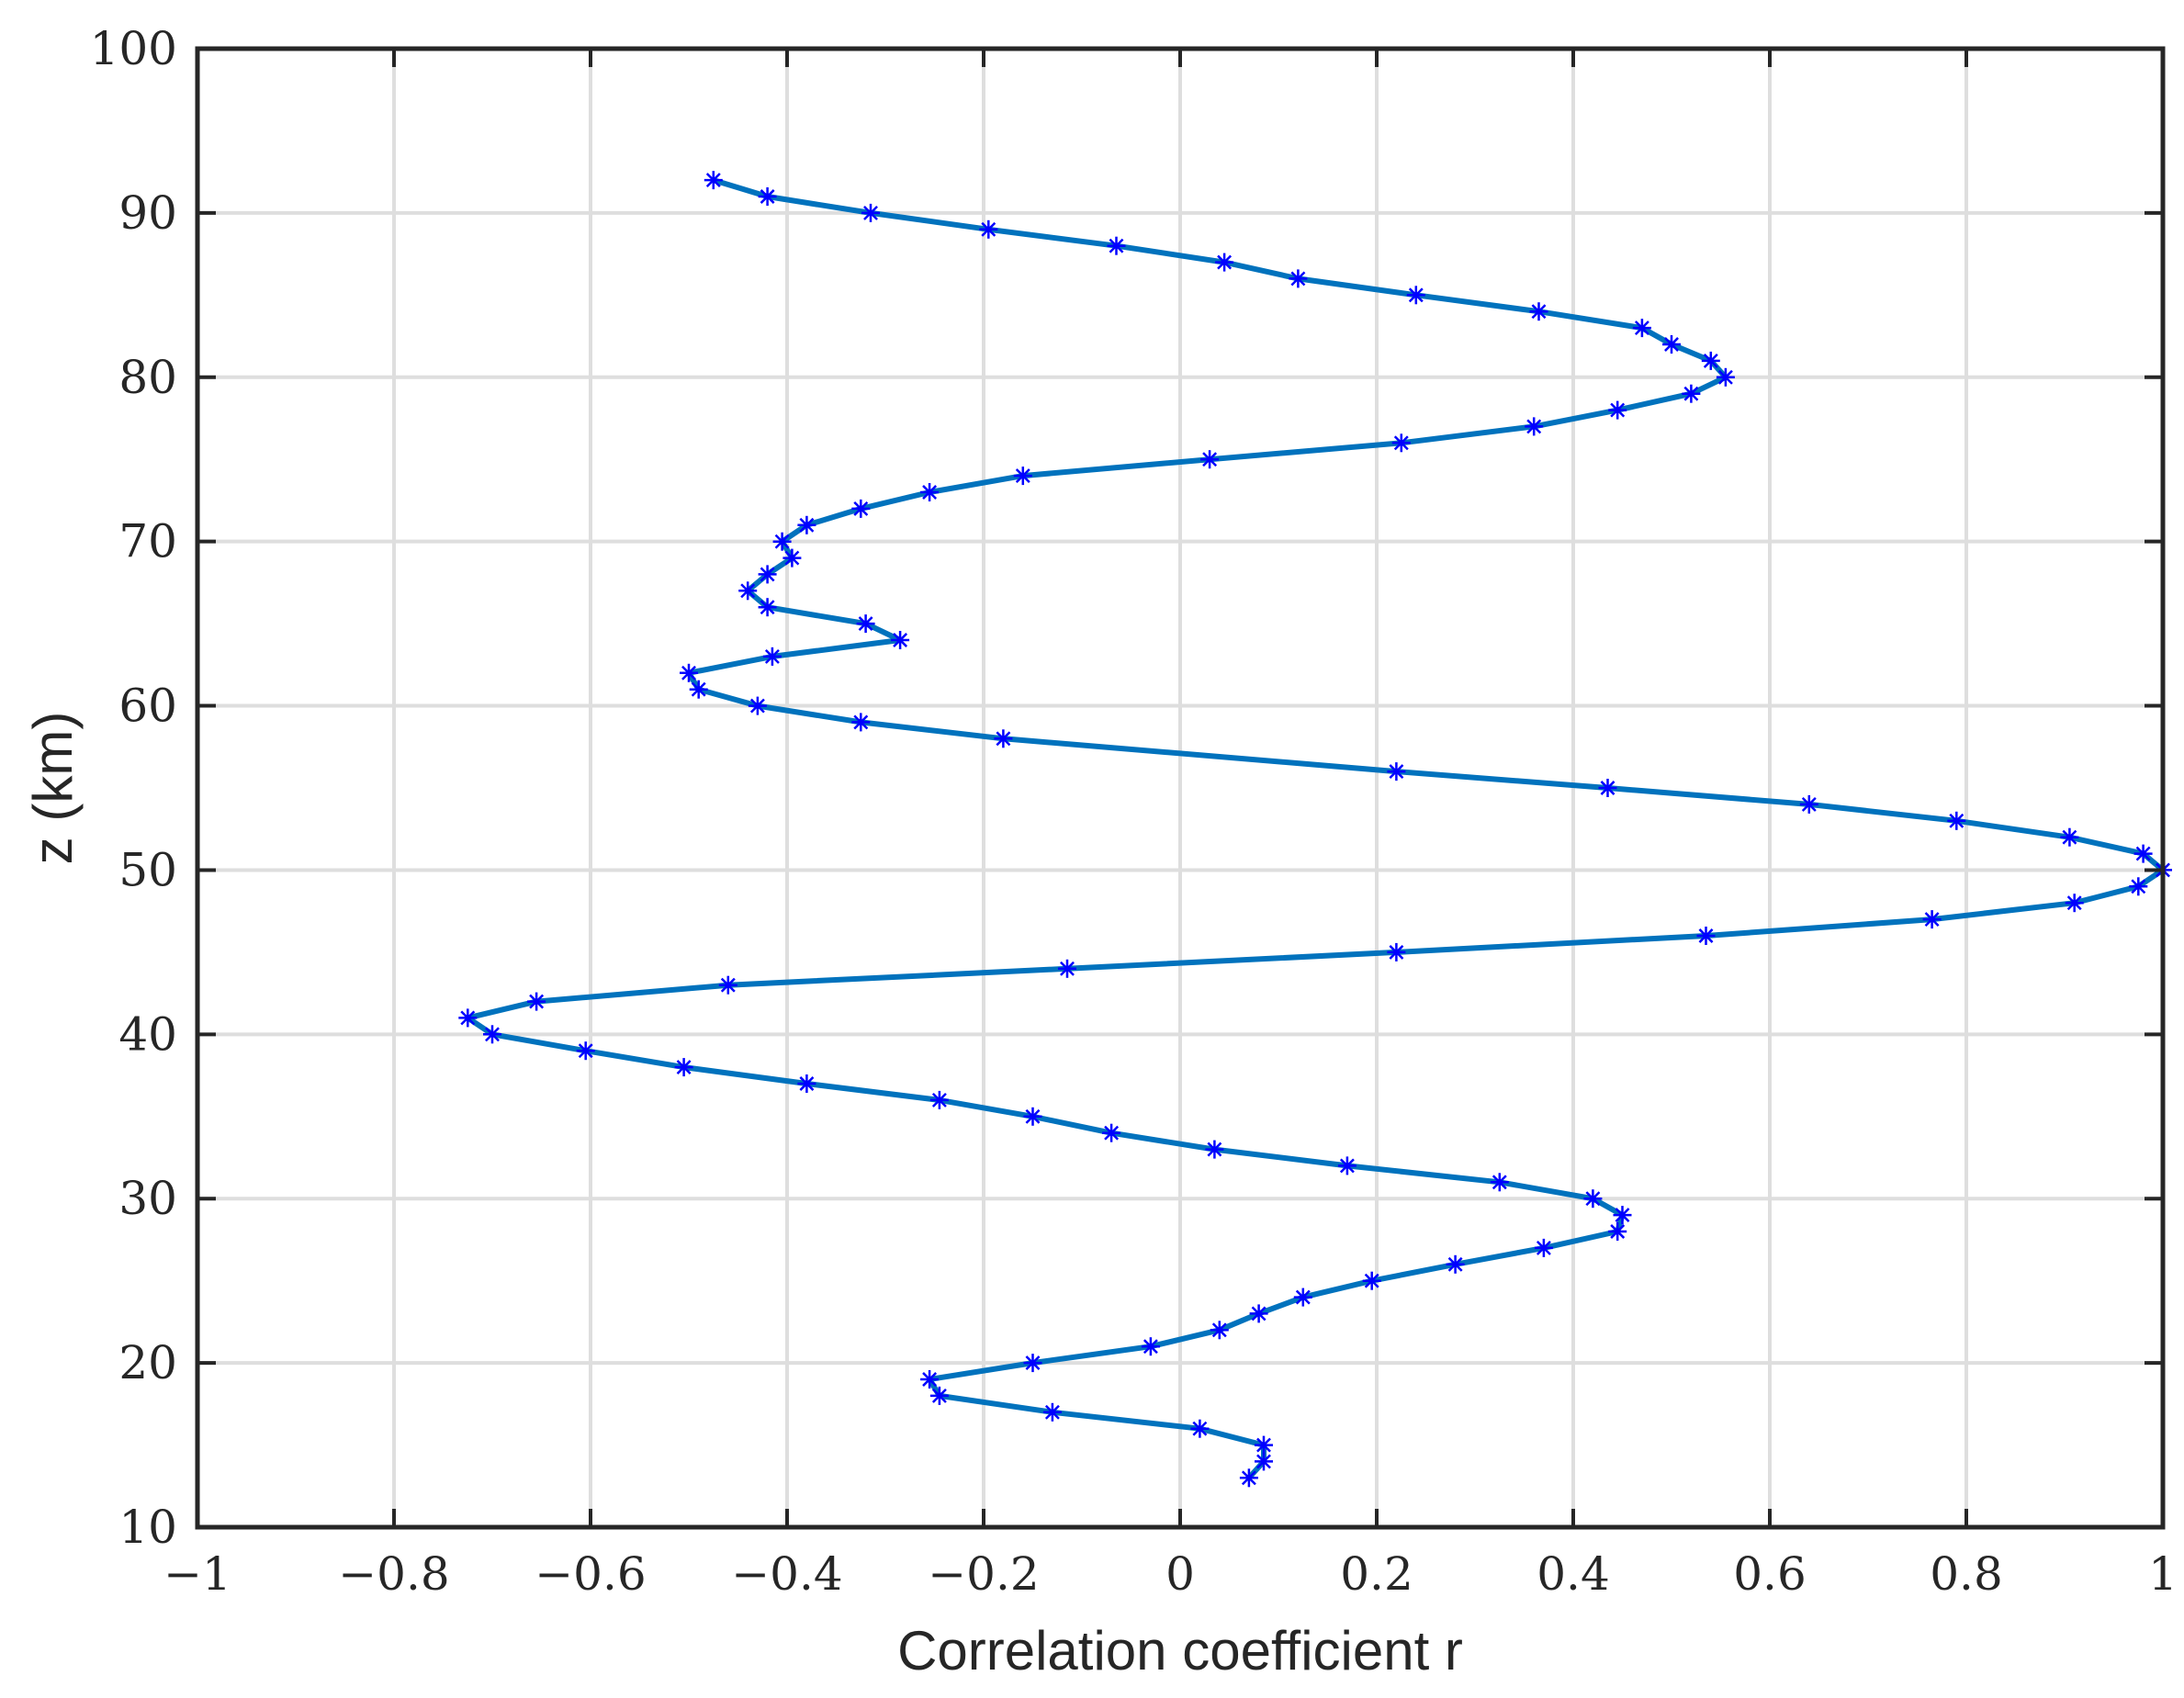  Describe the element at coordinates (590, 1574) in the screenshot. I see `x-tick-label: −0.6` at that location.